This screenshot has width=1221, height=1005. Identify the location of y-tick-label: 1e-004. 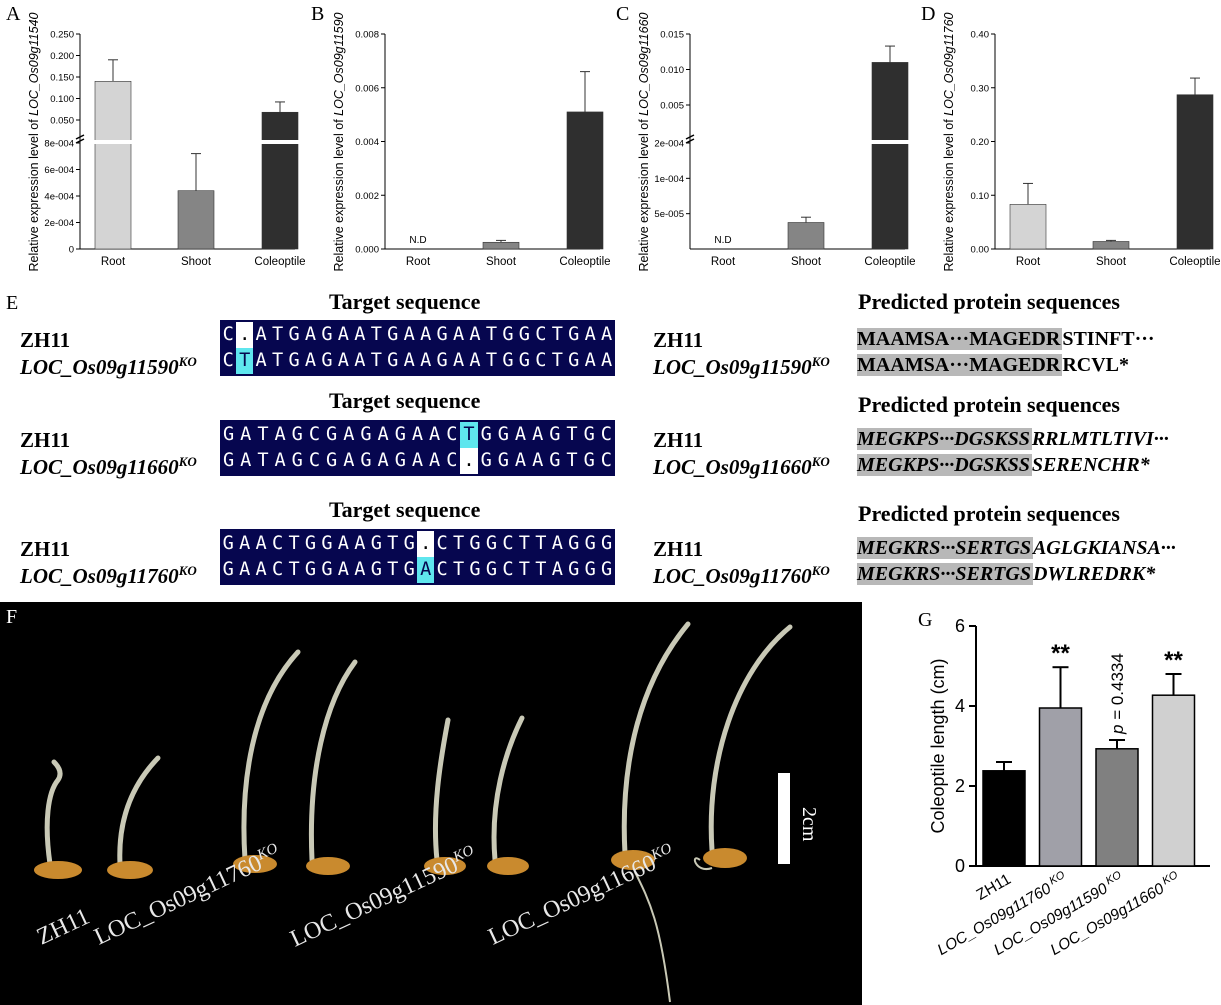
(669, 179).